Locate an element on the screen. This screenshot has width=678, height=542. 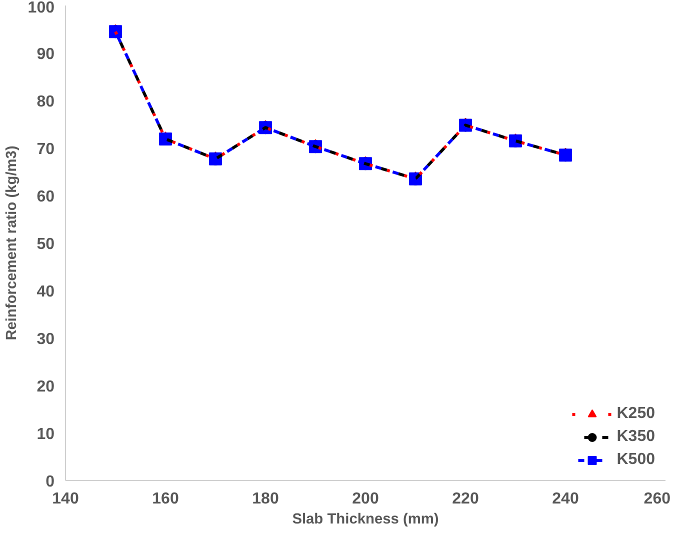
y-tick-label: 70 is located at coordinates (45, 149).